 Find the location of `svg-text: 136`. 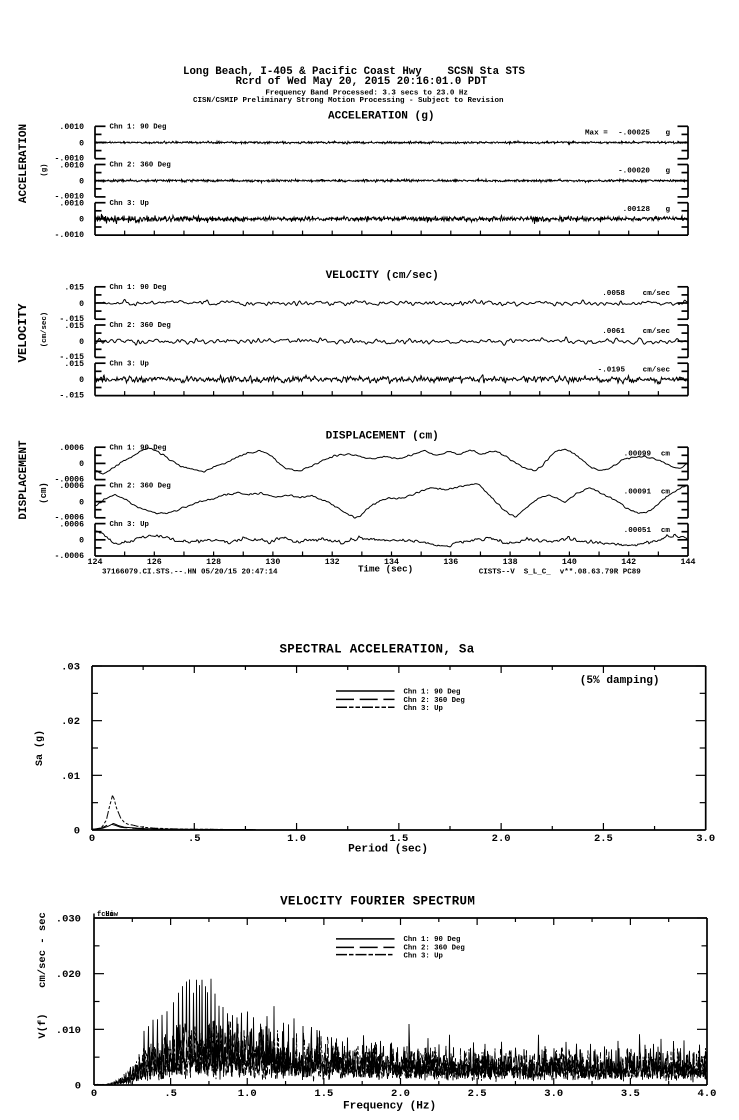

svg-text: 136 is located at coordinates (450, 562).